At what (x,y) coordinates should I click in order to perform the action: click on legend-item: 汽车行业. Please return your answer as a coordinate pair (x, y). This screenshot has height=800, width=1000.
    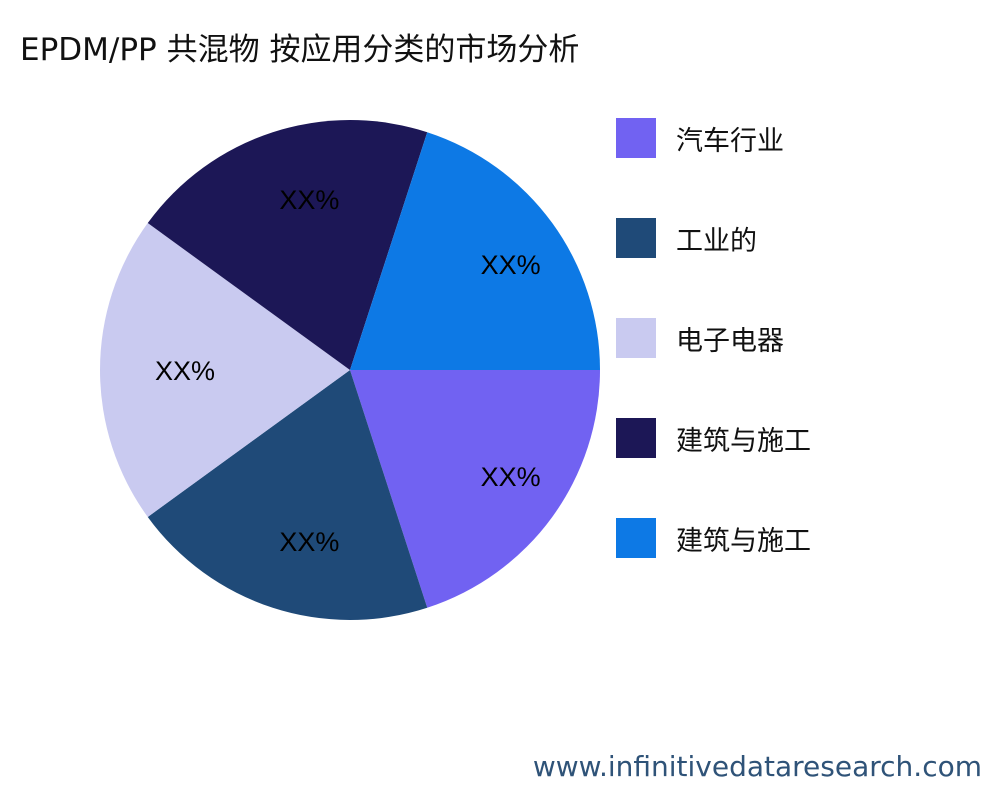
    Looking at the image, I should click on (713, 138).